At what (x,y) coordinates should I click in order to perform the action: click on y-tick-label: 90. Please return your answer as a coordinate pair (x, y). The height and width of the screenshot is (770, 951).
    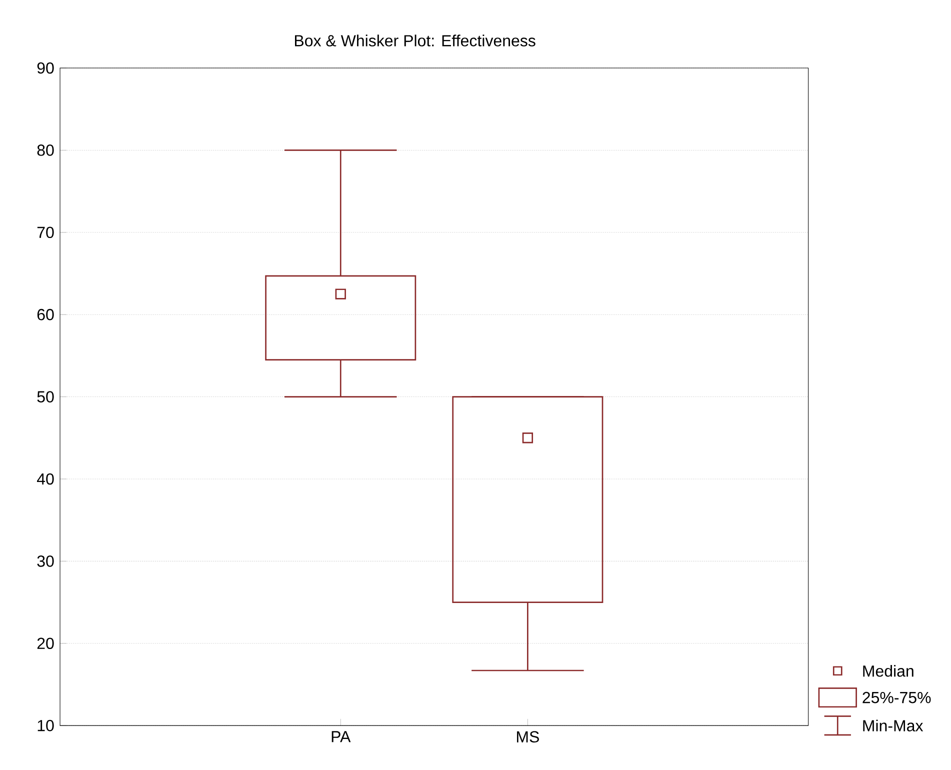
    Looking at the image, I should click on (45, 68).